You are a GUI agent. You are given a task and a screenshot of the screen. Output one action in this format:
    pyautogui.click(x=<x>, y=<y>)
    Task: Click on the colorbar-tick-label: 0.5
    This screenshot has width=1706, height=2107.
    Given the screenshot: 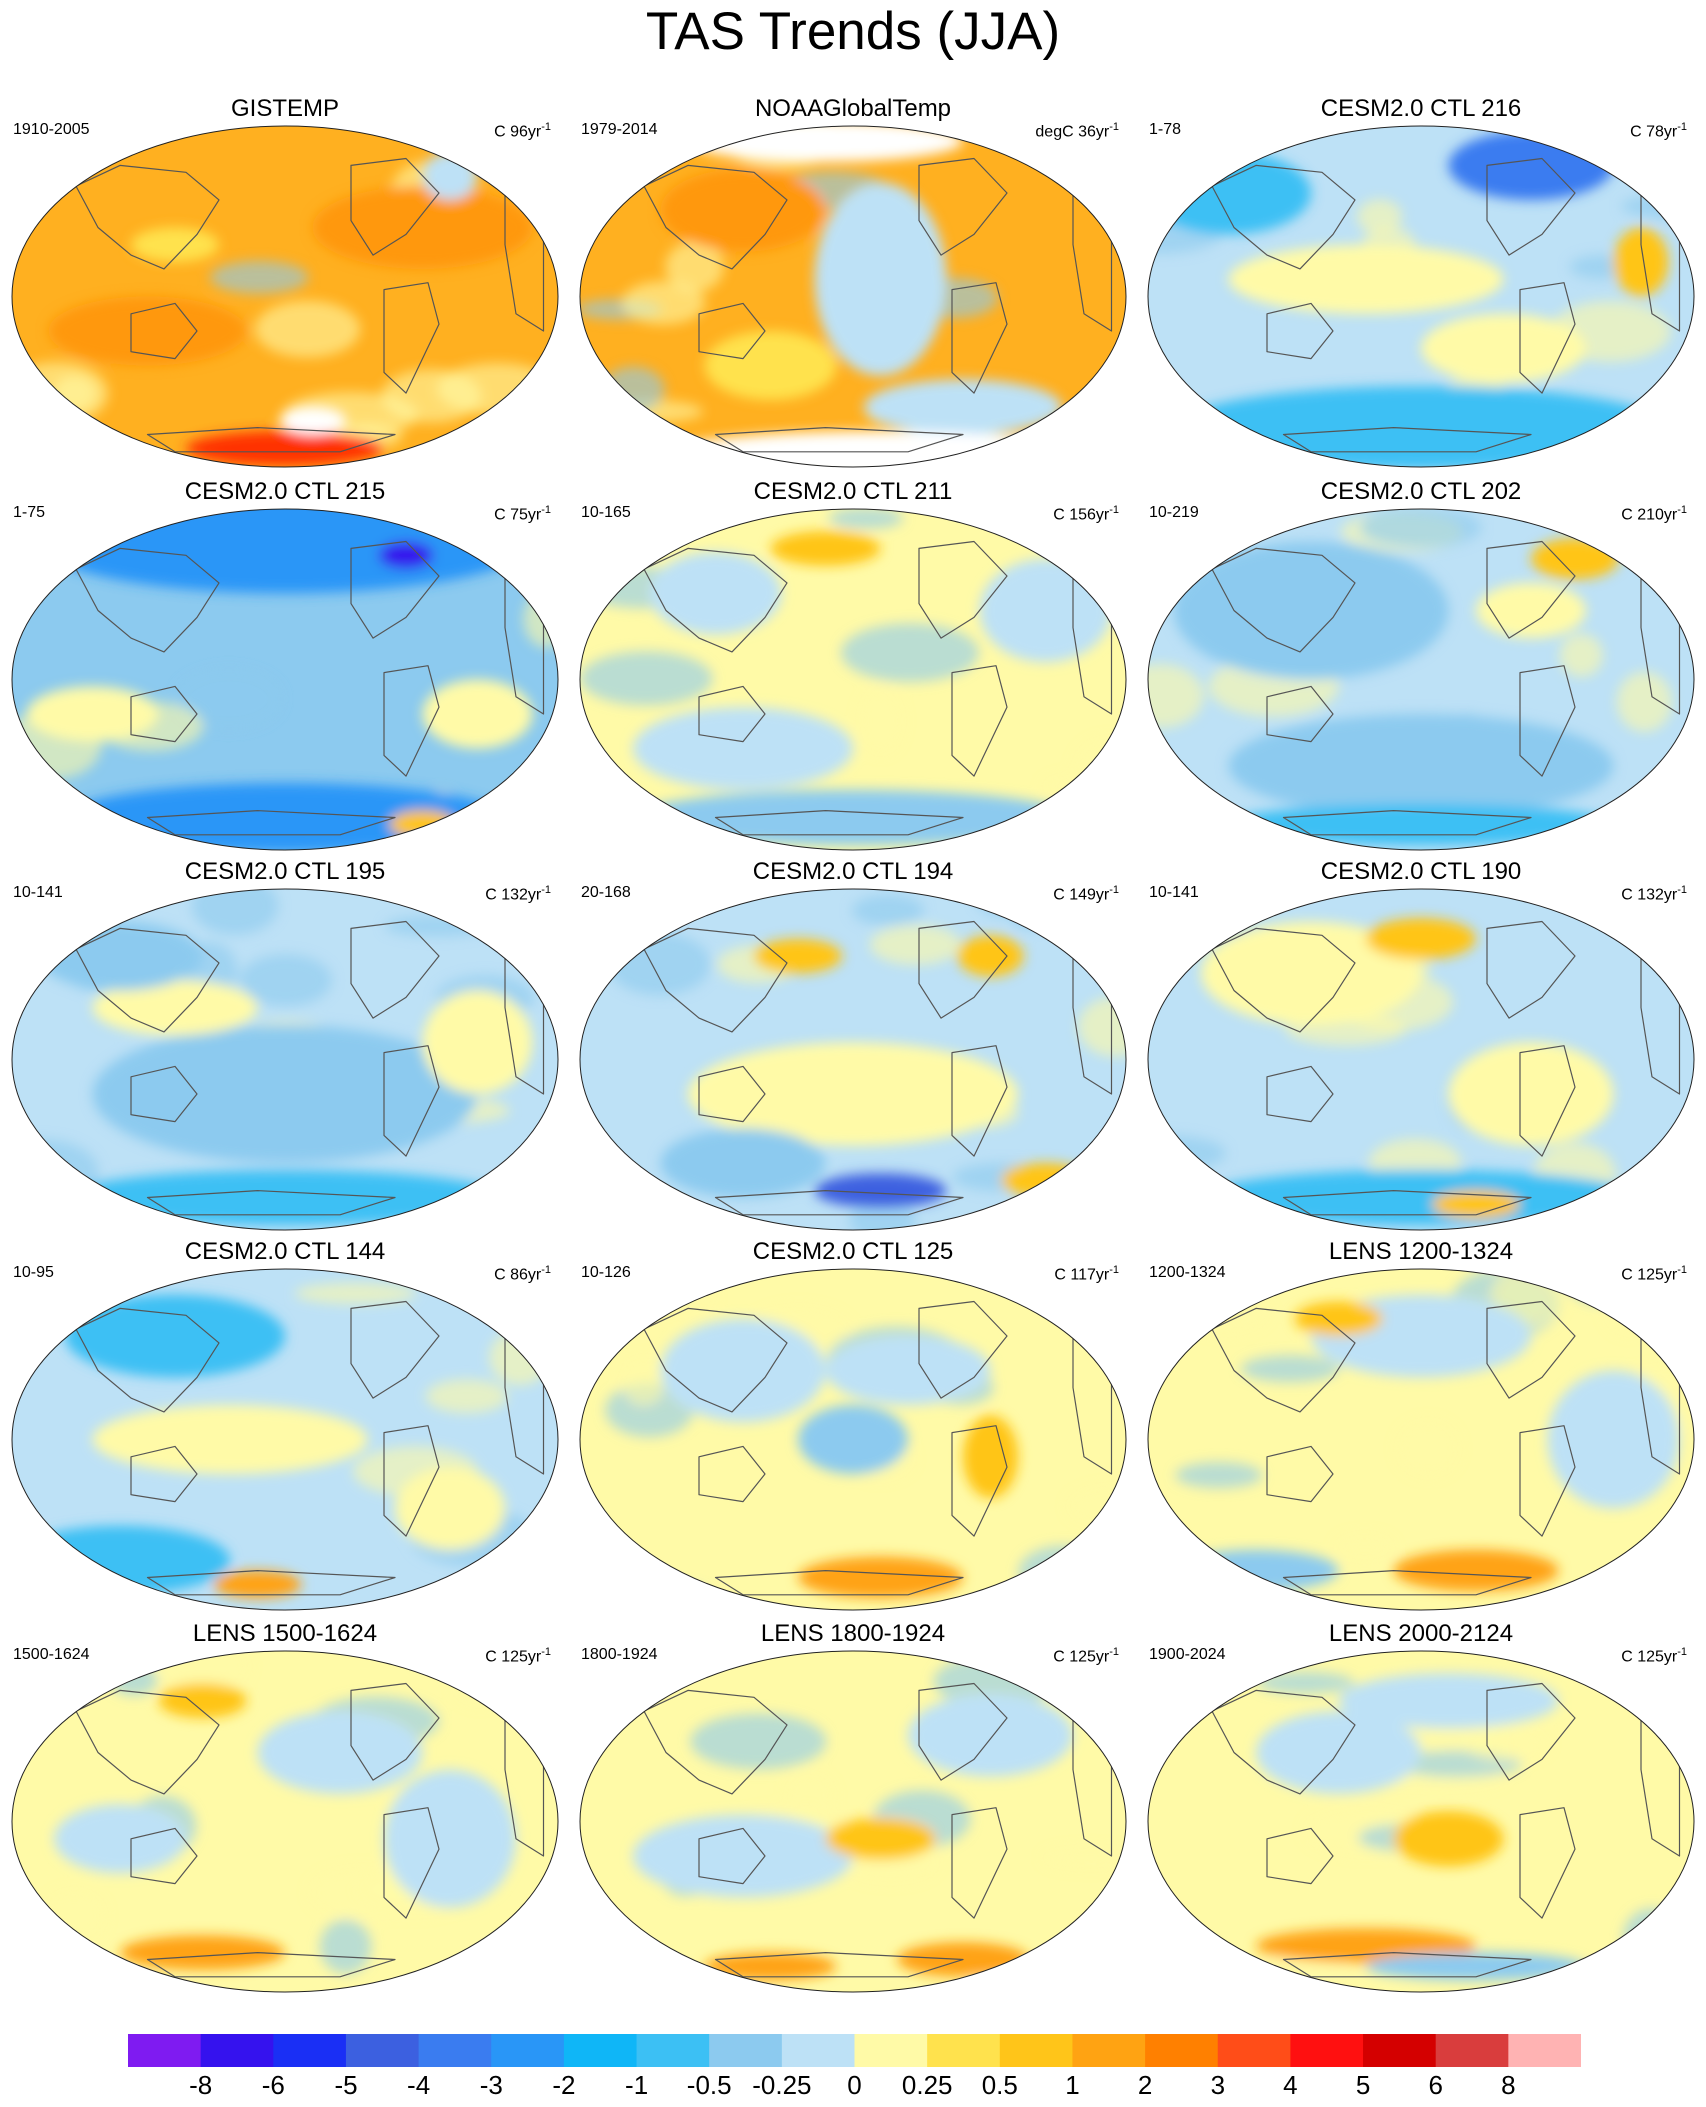 What is the action you would take?
    pyautogui.click(x=999, y=2085)
    